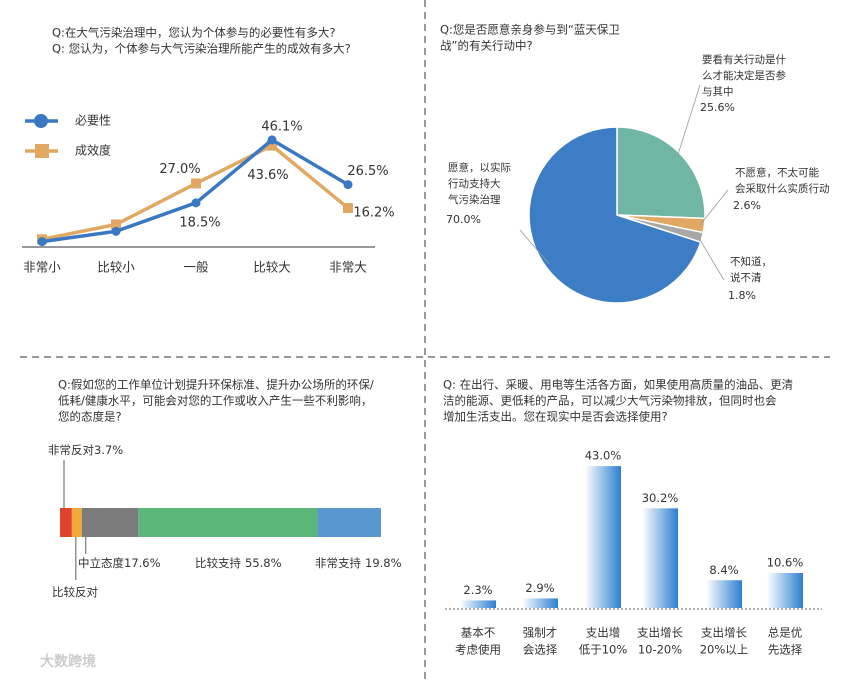  Describe the element at coordinates (603, 633) in the screenshot. I see `x-tick-label: 支出增` at that location.